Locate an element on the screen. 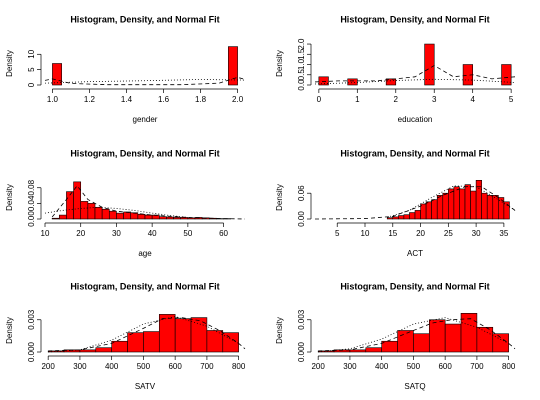 This screenshot has width=540, height=400. x-tick-label: 600 is located at coordinates (445, 366).